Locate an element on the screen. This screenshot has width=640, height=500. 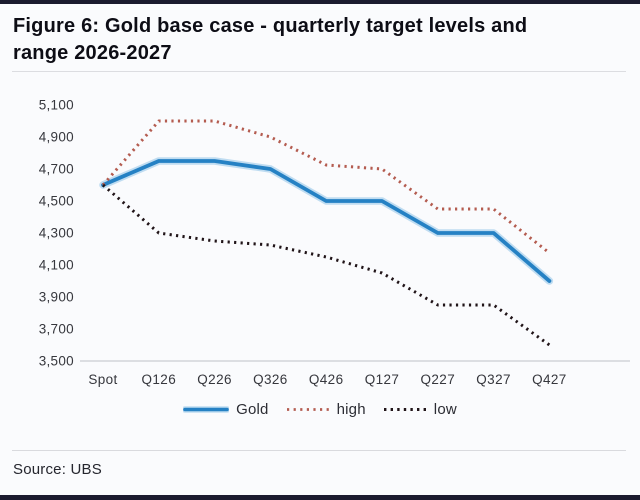
legend-label-gold: Gold is located at coordinates (252, 409).